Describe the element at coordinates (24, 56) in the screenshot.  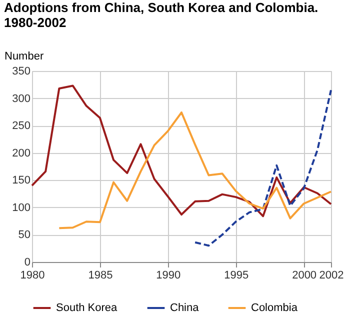
I see `y-axis-title: Number` at that location.